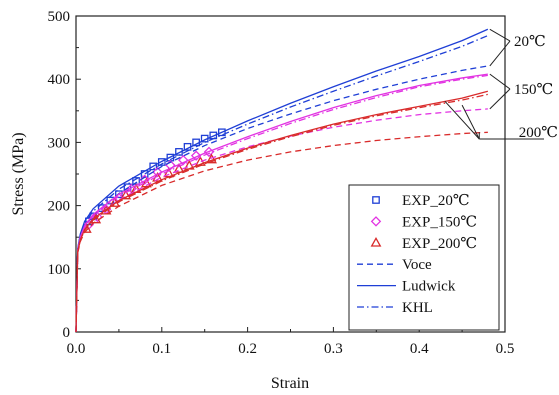 Image resolution: width=559 pixels, height=395 pixels. I want to click on bracket-150: 150℃, so click(521, 91).